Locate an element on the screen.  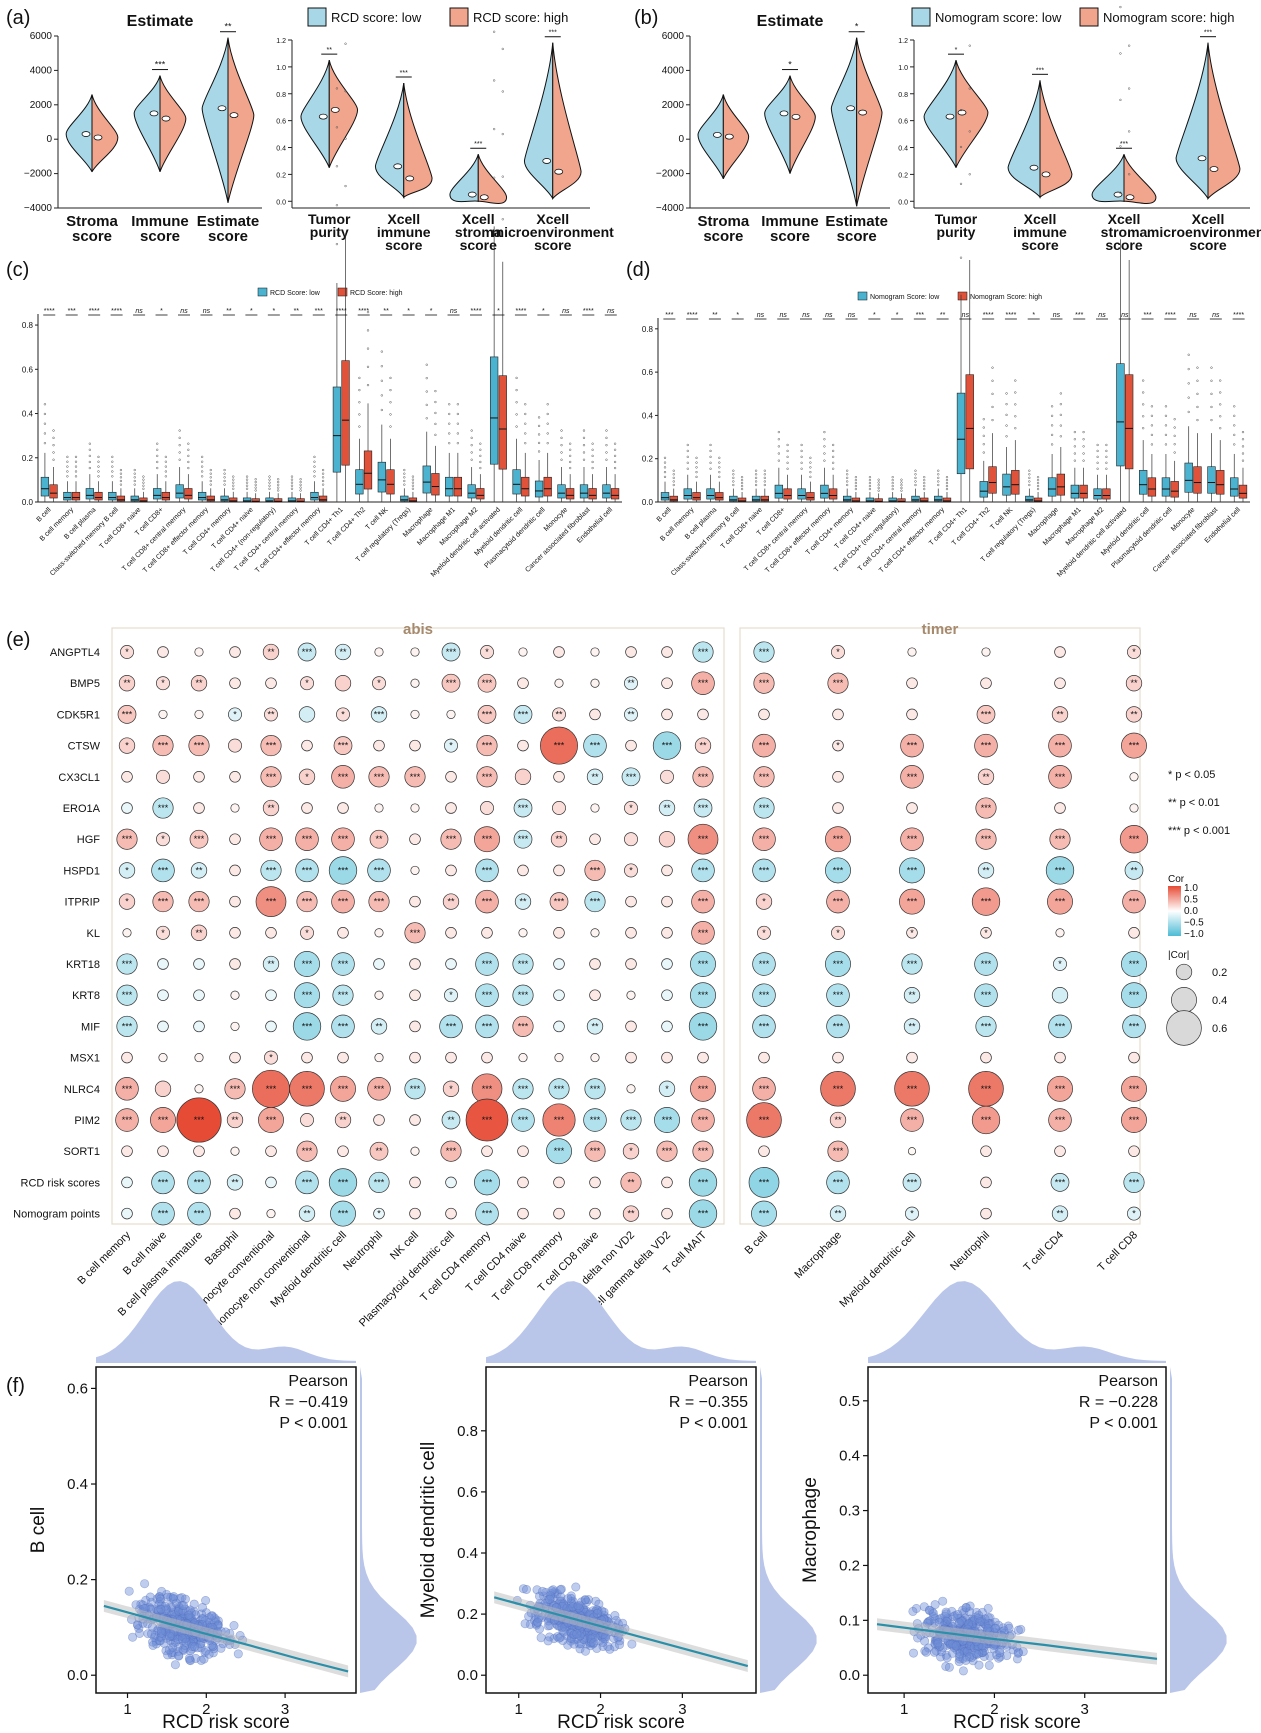
panel-b-xcell-y-tick-label: 1.0 is located at coordinates (903, 68).